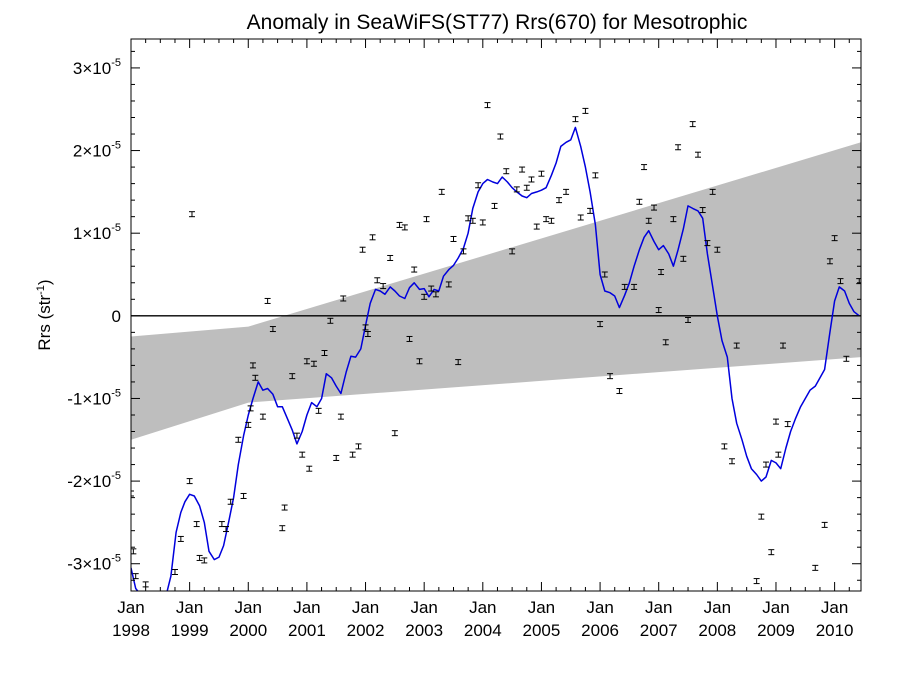  I want to click on y-tick-label: -2×10⁻⁵, so click(94, 480).